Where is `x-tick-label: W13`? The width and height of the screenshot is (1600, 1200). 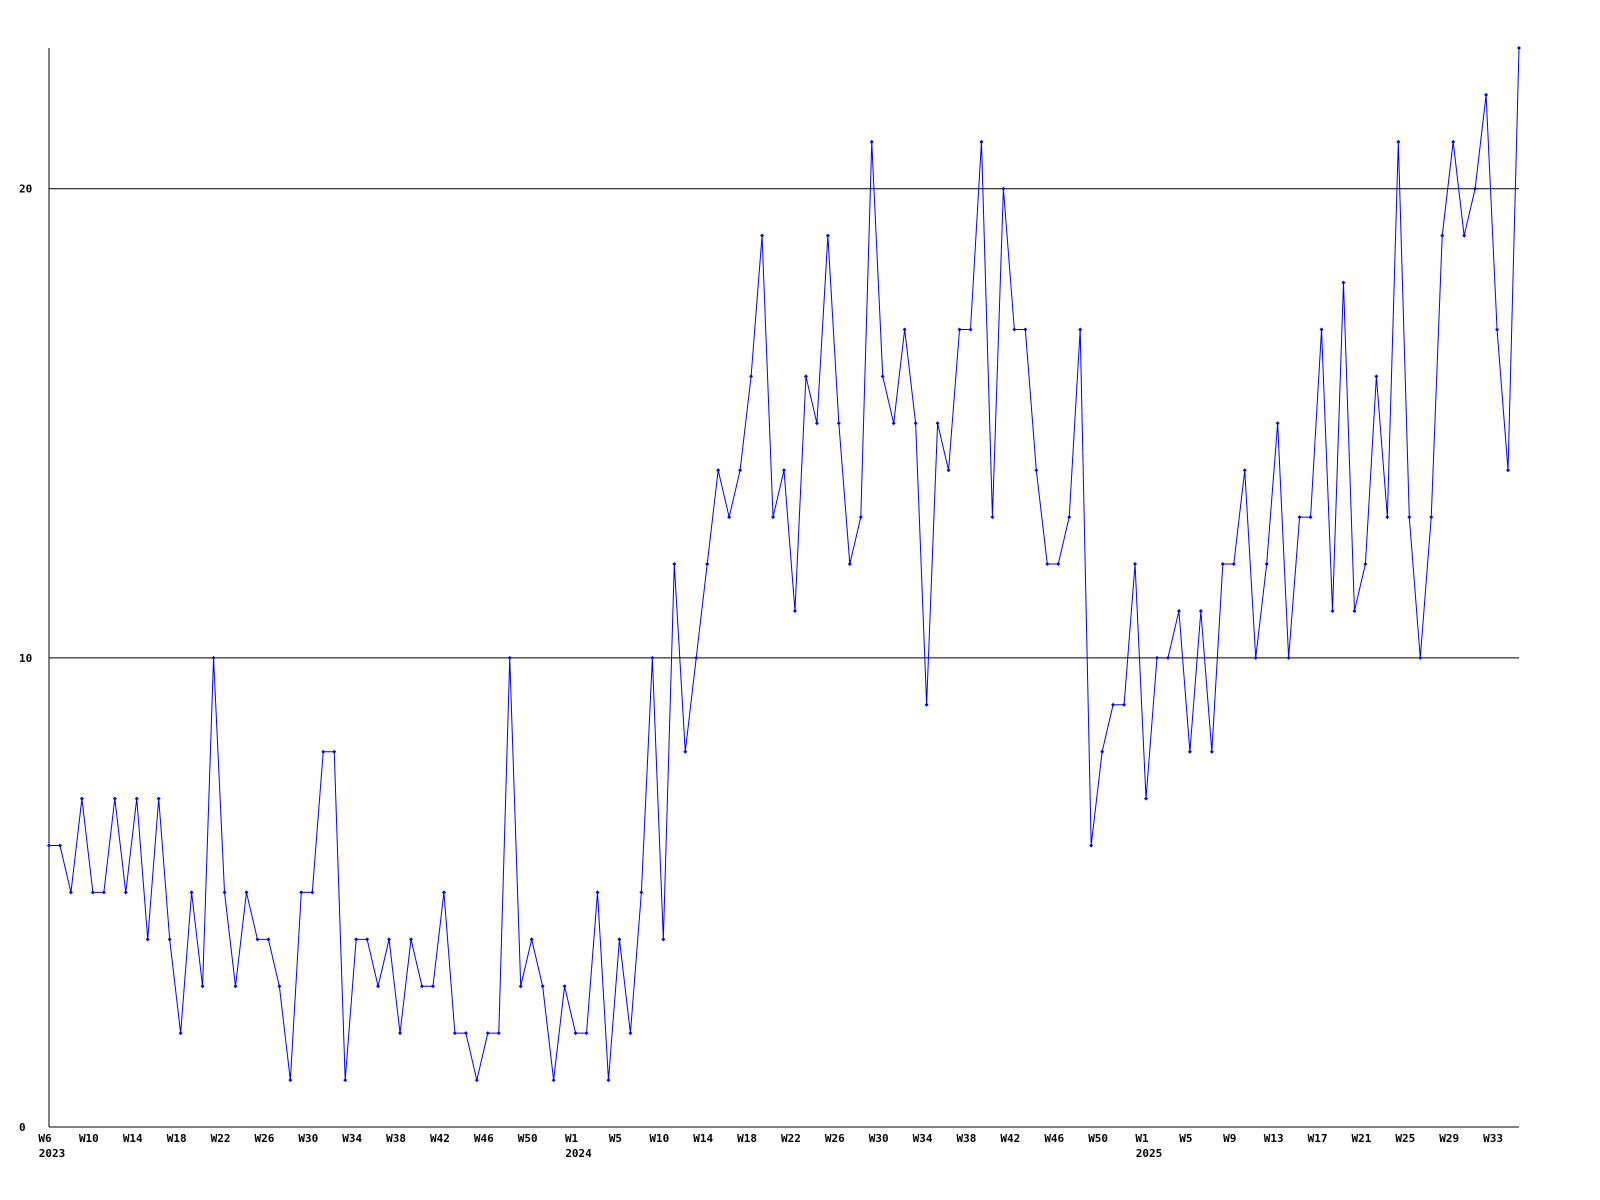 x-tick-label: W13 is located at coordinates (1274, 1138).